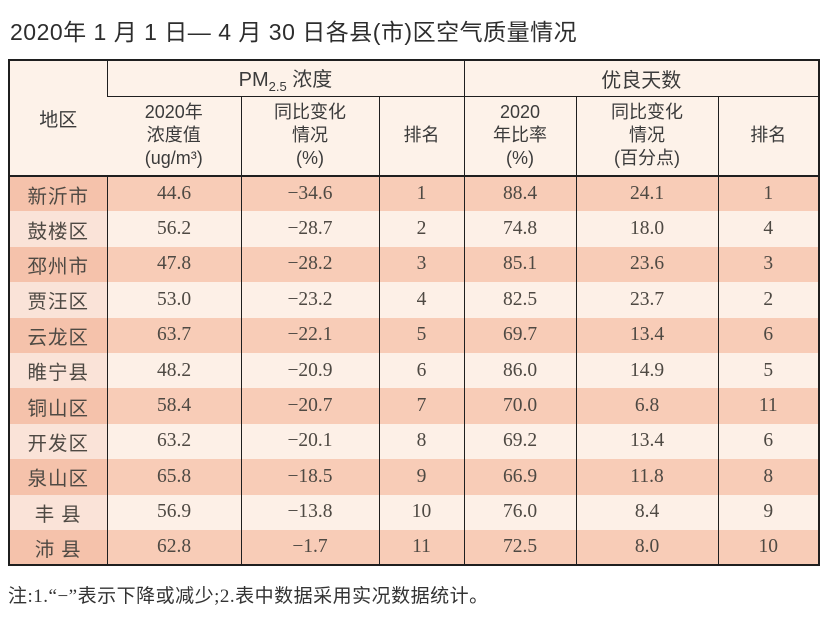  Describe the element at coordinates (173, 477) in the screenshot. I see `pm-value-cell: 65.8` at that location.